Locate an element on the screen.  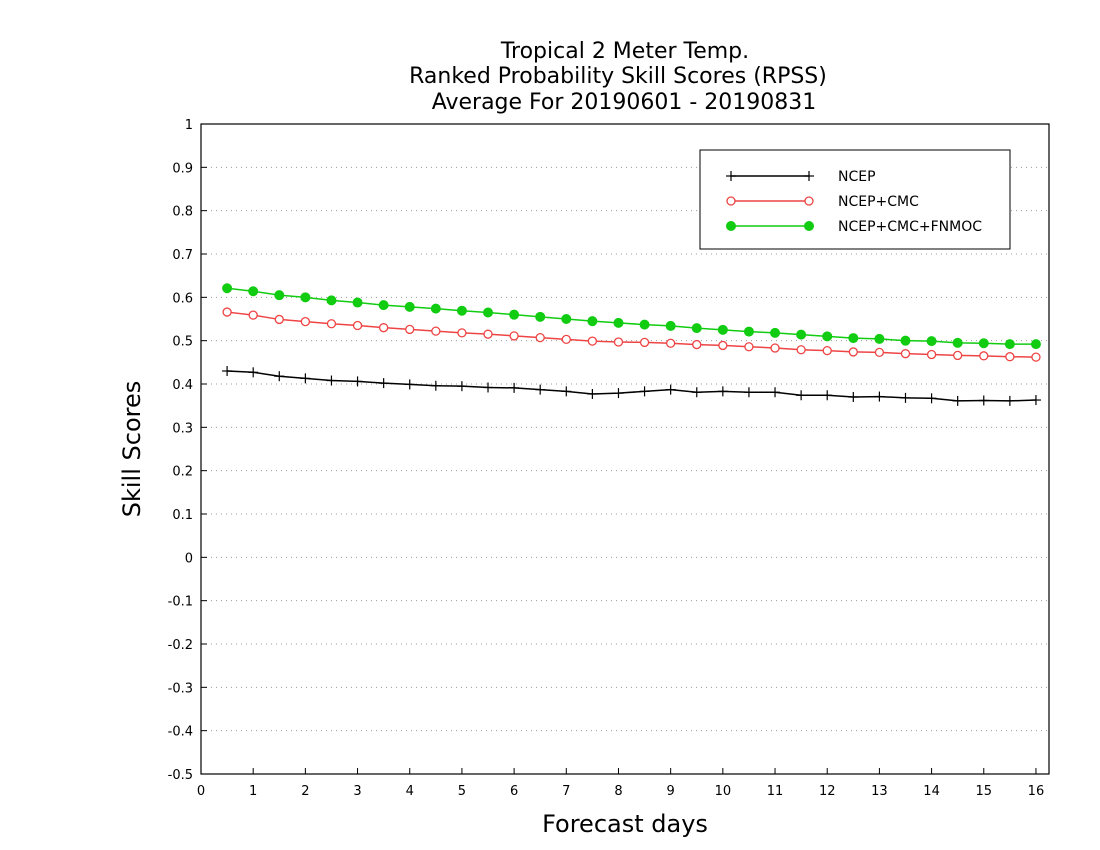
x-tick-label: 11 is located at coordinates (775, 791).